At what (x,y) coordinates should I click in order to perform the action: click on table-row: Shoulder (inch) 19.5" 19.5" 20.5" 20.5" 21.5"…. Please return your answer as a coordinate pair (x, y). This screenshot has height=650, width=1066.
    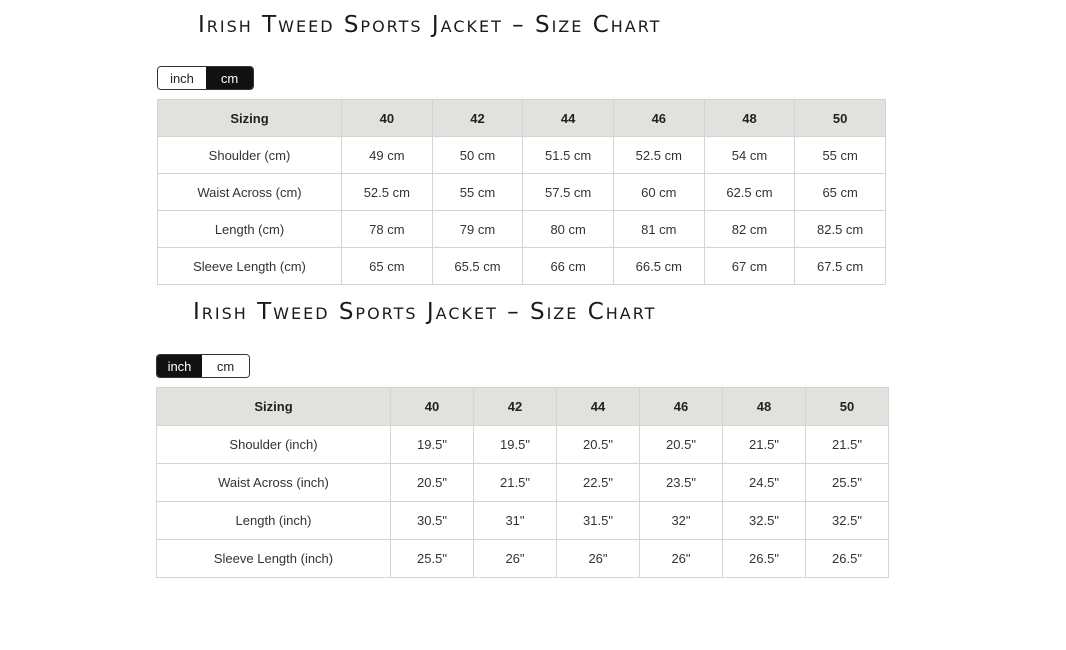
    Looking at the image, I should click on (522, 444).